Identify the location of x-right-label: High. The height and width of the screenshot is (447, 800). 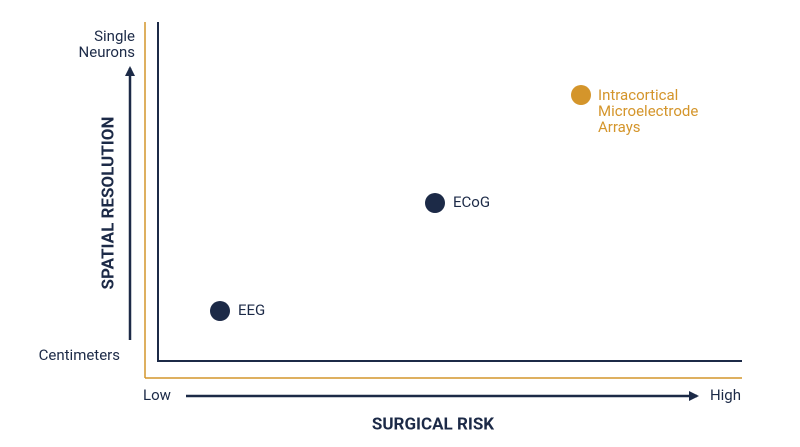
(725, 395).